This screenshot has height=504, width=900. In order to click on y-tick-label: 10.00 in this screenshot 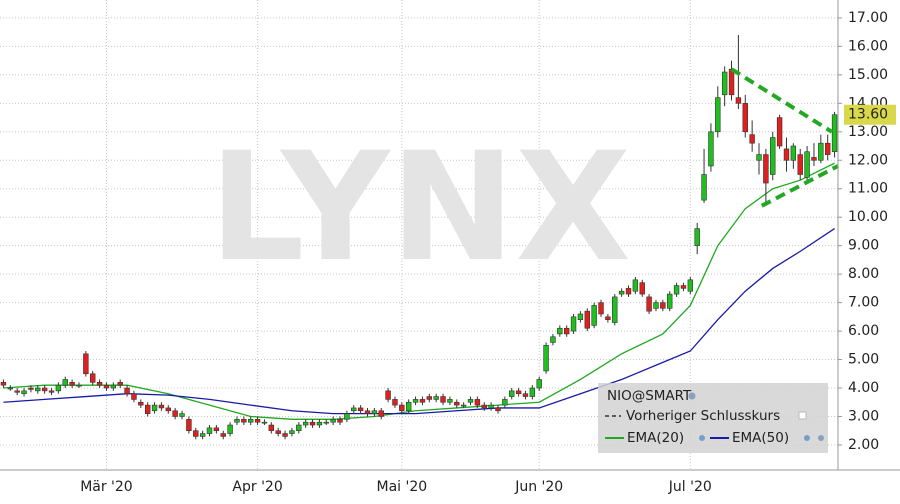, I will do `click(868, 217)`.